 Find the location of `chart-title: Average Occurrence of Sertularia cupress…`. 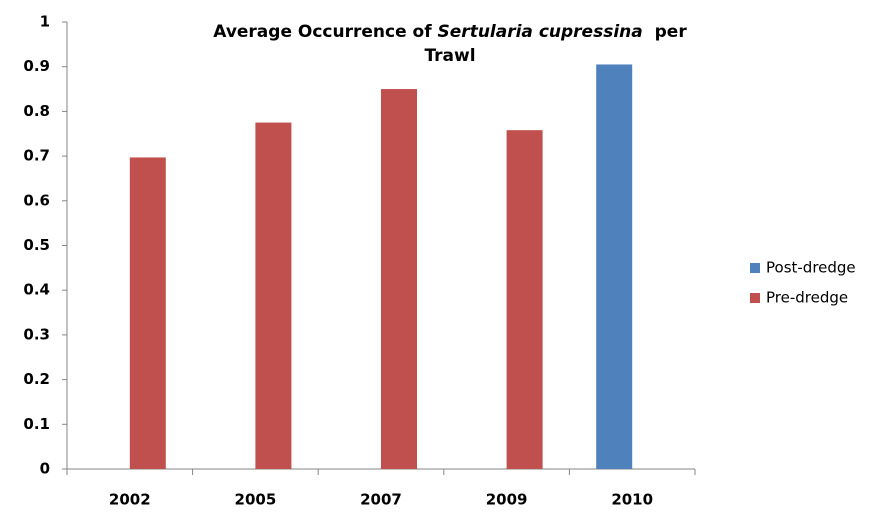

chart-title: Average Occurrence of Sertularia cupress… is located at coordinates (450, 32).